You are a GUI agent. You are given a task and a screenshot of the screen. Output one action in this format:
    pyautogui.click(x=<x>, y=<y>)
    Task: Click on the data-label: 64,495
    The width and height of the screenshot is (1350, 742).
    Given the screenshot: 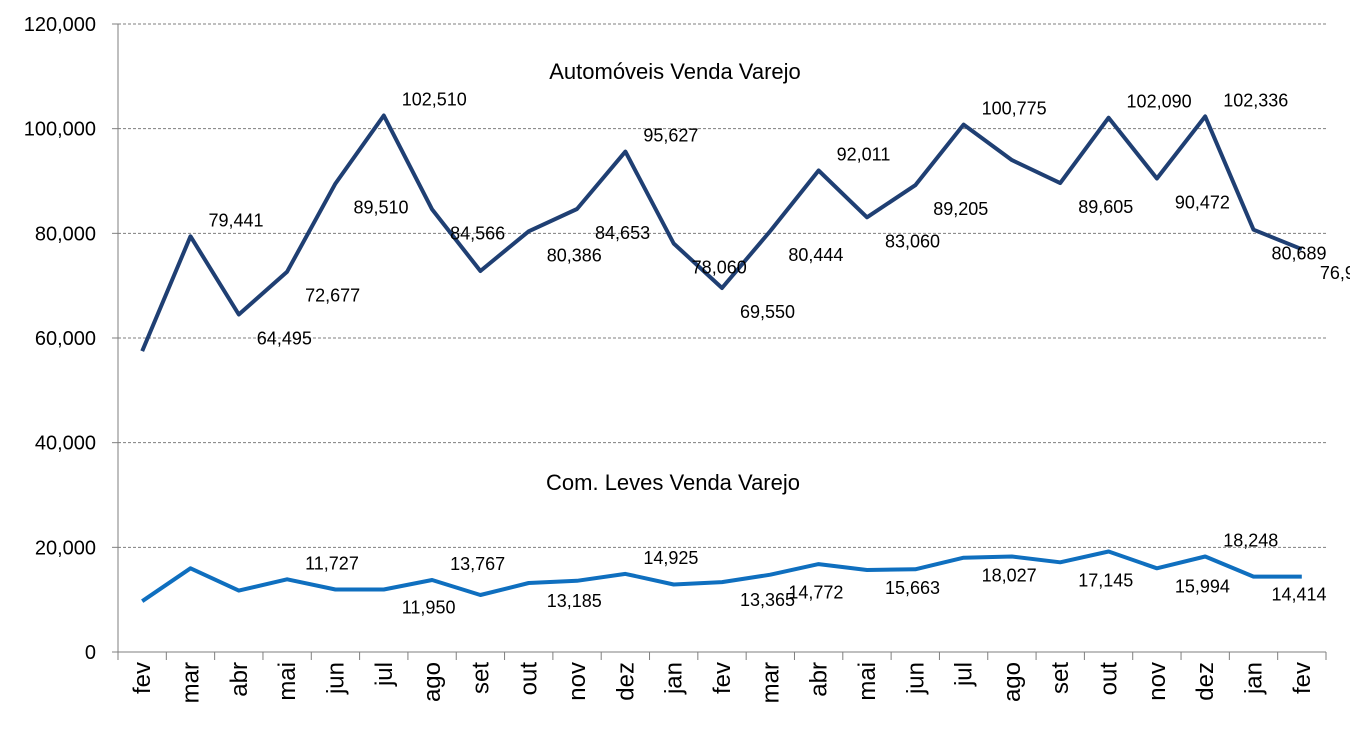 What is the action you would take?
    pyautogui.click(x=284, y=338)
    